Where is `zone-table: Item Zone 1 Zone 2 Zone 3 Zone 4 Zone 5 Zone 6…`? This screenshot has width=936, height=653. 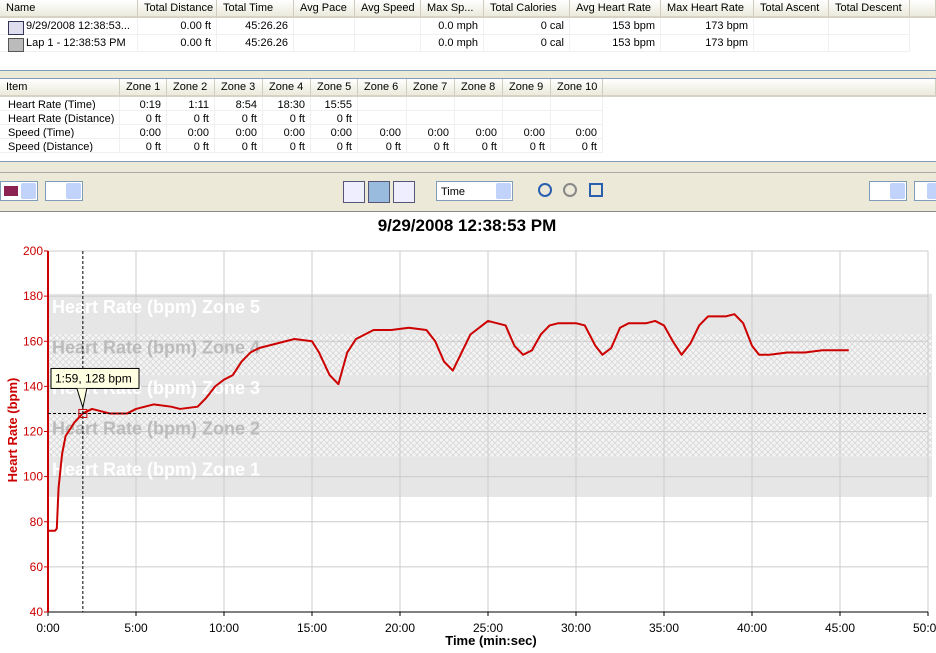
zone-table: Item Zone 1 Zone 2 Zone 3 Zone 4 Zone 5 Zone 6… is located at coordinates (468, 120).